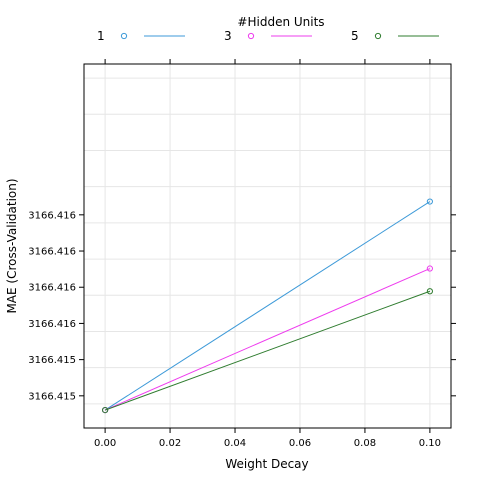 The width and height of the screenshot is (480, 480). I want to click on x-tick-label: 0.04, so click(235, 443).